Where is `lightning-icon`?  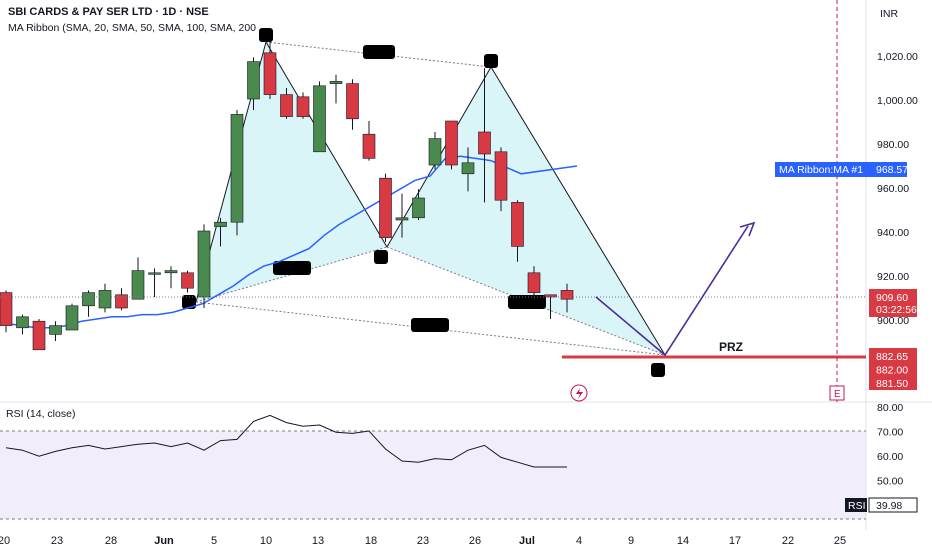 lightning-icon is located at coordinates (579, 393).